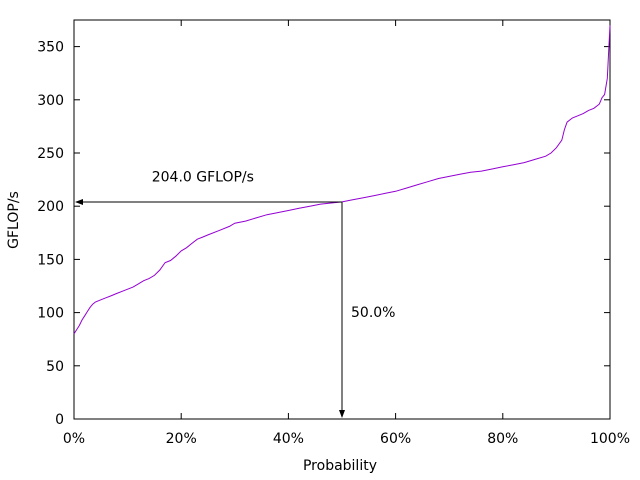 The height and width of the screenshot is (480, 640). What do you see at coordinates (14, 220) in the screenshot?
I see `y-axis-label: GFLOP/s` at bounding box center [14, 220].